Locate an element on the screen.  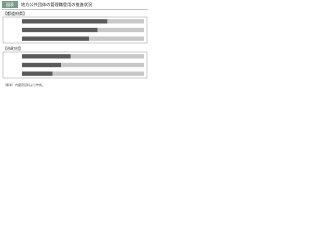
figure-note: （備考）内閣府資料より作成。 is located at coordinates (24, 84).